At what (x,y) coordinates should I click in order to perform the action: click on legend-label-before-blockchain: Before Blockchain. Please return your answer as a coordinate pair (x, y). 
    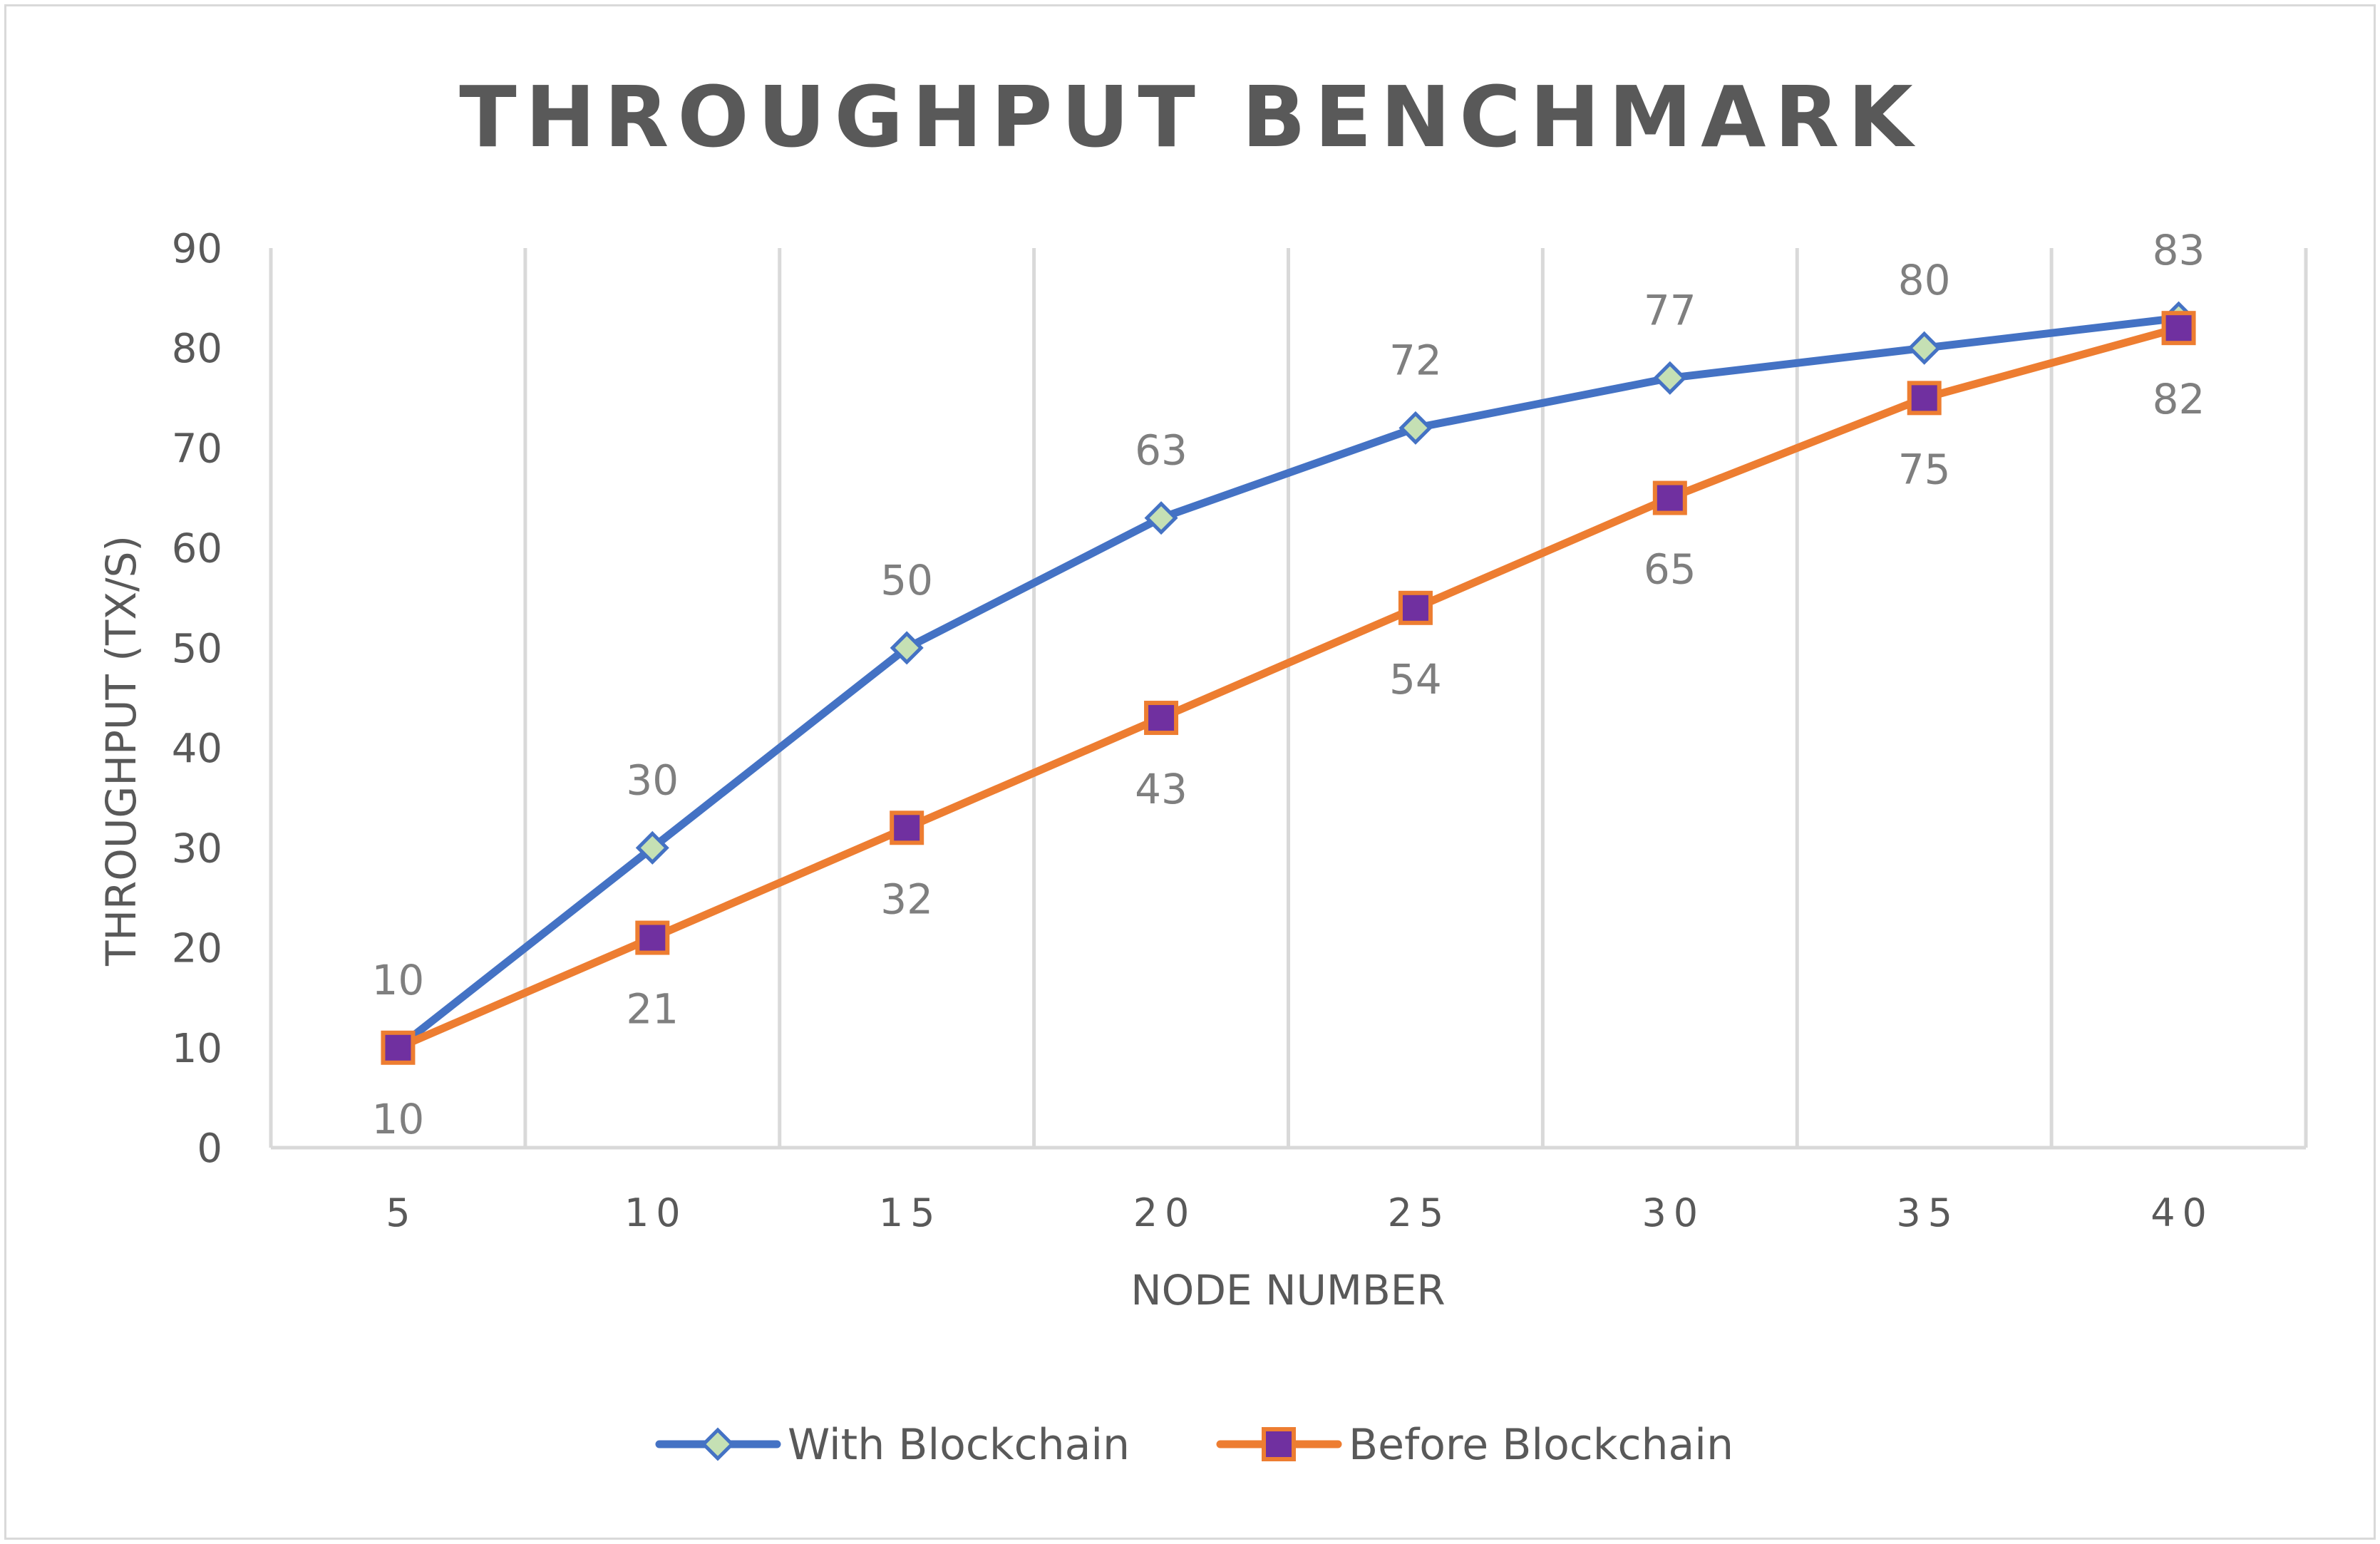
    Looking at the image, I should click on (1541, 1445).